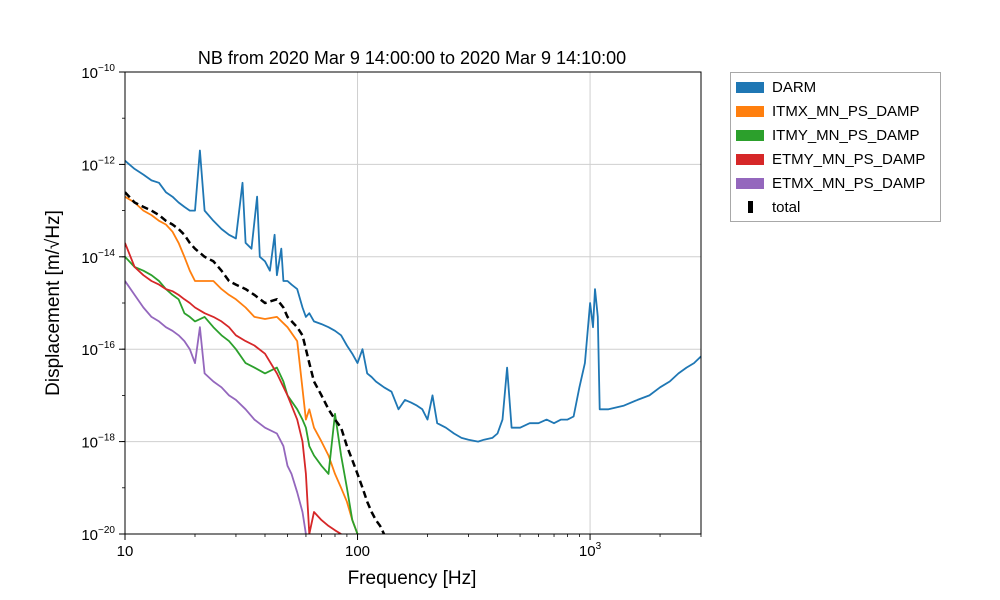 This screenshot has width=1000, height=600. What do you see at coordinates (125, 551) in the screenshot?
I see `x-tick-label: 10` at bounding box center [125, 551].